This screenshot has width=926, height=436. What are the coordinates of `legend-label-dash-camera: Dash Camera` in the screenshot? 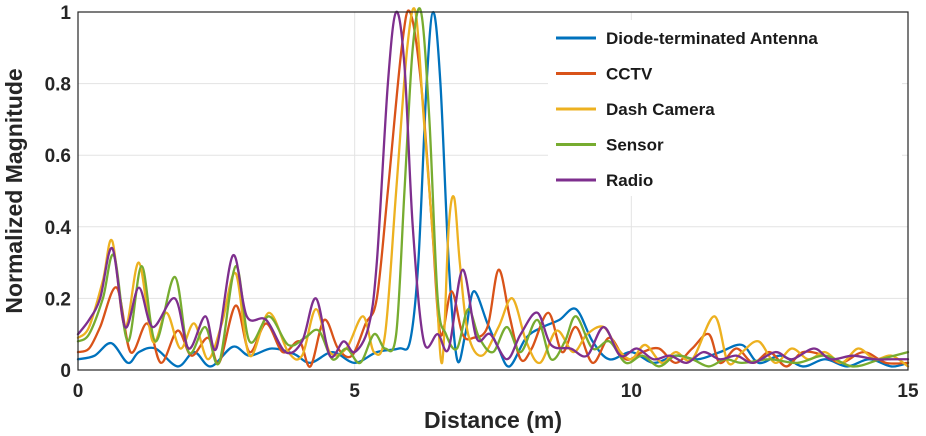 It's located at (660, 109).